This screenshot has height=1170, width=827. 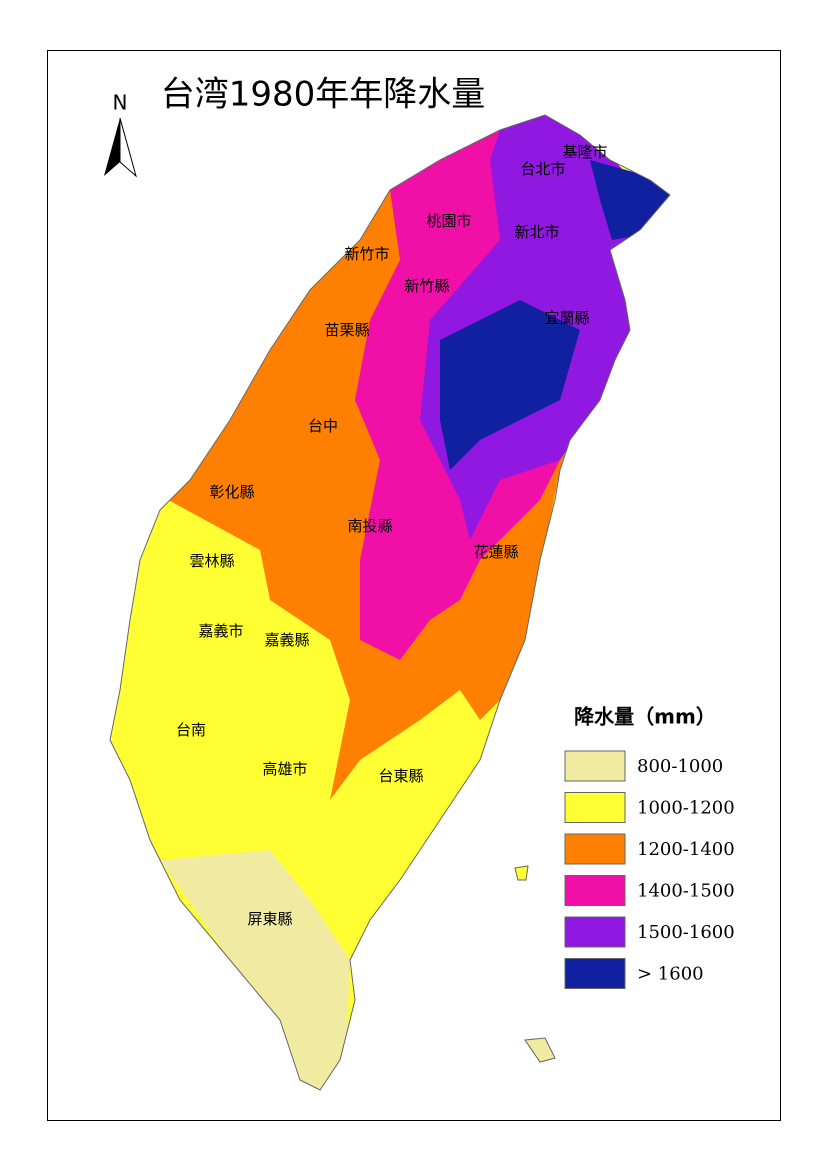 What do you see at coordinates (191, 730) in the screenshot?
I see `region-label: 台南` at bounding box center [191, 730].